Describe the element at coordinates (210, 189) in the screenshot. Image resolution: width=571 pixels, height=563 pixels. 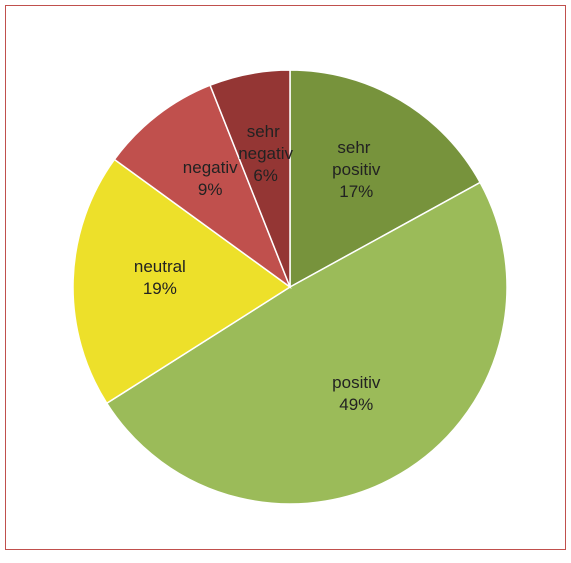
I see `slice-value-label: 9%` at that location.